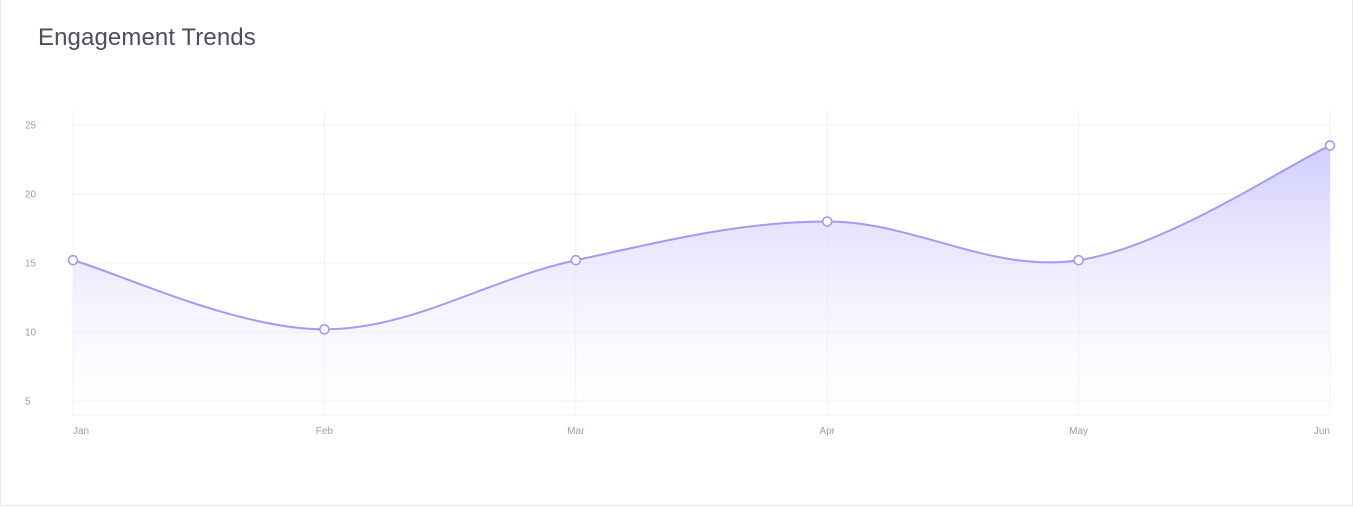 The height and width of the screenshot is (507, 1353). Describe the element at coordinates (324, 329) in the screenshot. I see `data-point-feb` at that location.